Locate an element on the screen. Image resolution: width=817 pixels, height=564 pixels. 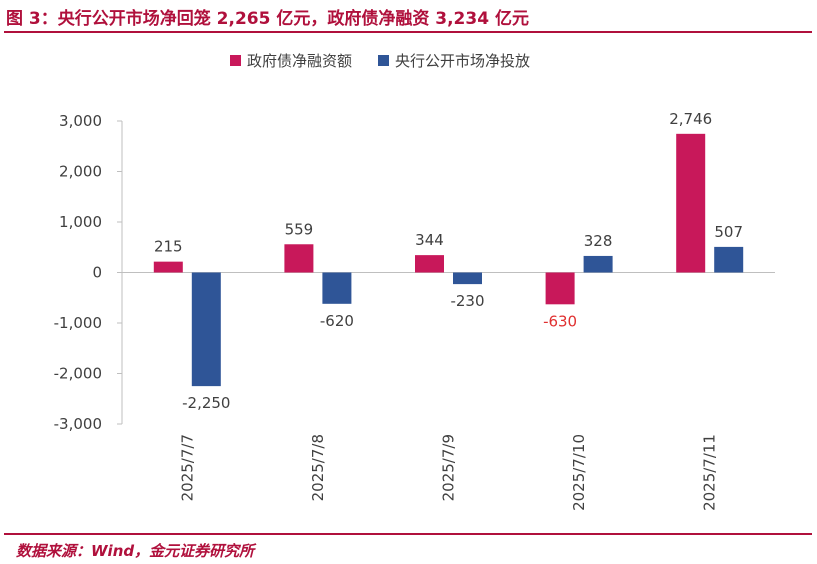
data-label-series-1: 344 is located at coordinates (429, 240).